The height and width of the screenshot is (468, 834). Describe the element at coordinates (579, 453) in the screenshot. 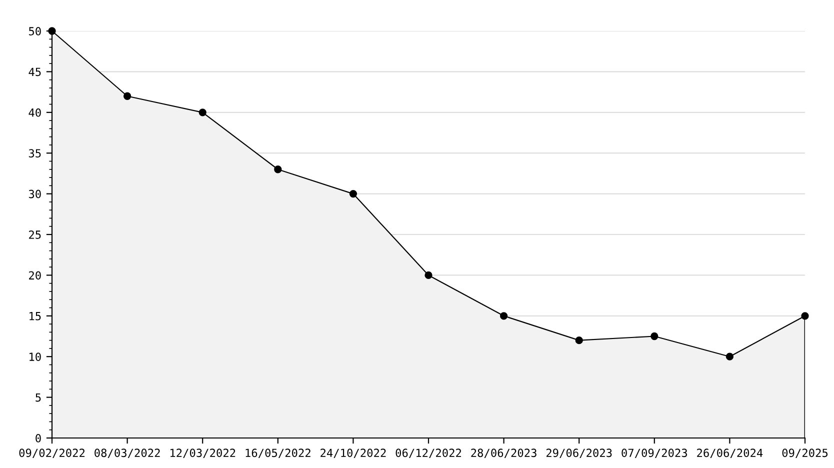

I see `x-tick-label: 29/06/2023` at that location.